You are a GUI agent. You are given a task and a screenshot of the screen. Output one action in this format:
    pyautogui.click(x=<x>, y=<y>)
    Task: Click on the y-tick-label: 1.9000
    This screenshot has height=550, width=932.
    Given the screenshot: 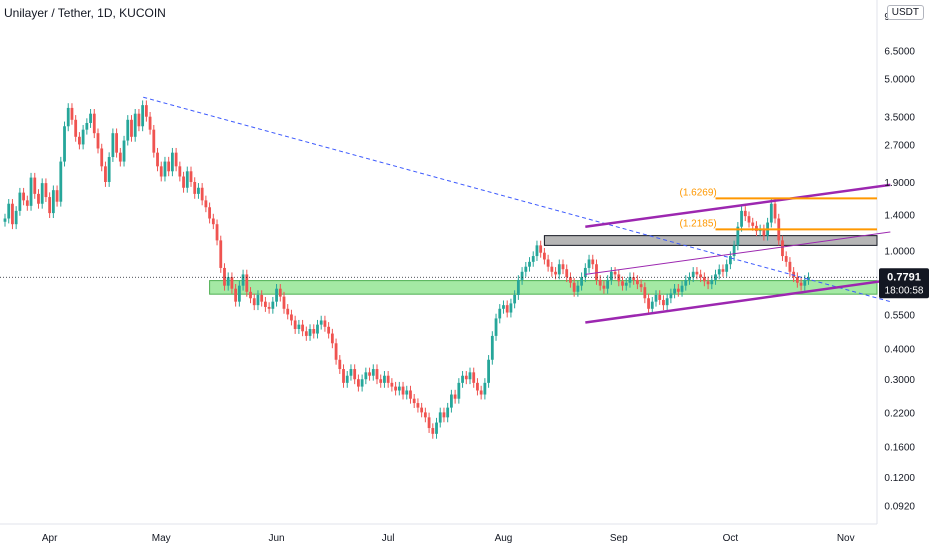 What is the action you would take?
    pyautogui.click(x=899, y=183)
    